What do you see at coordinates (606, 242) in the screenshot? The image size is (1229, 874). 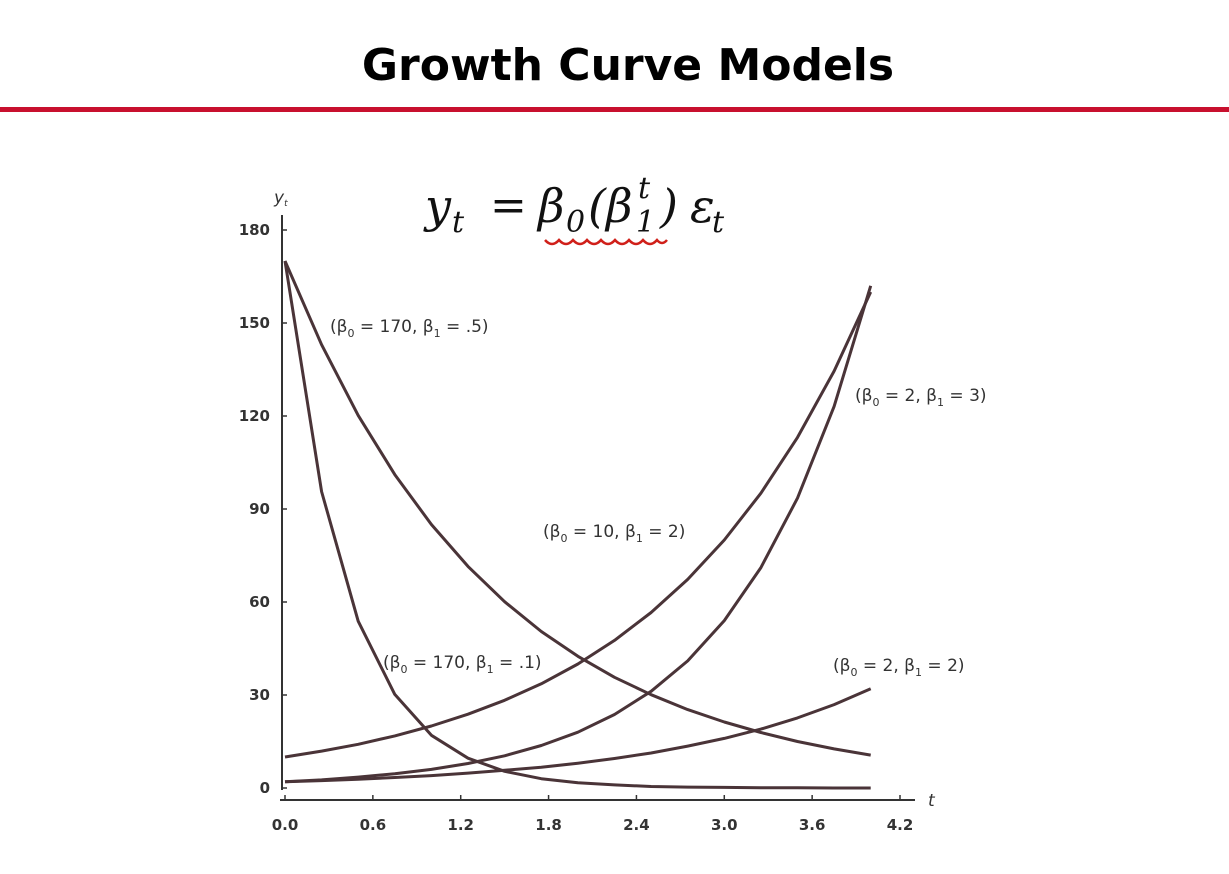 I see `underline-squiggle` at bounding box center [606, 242].